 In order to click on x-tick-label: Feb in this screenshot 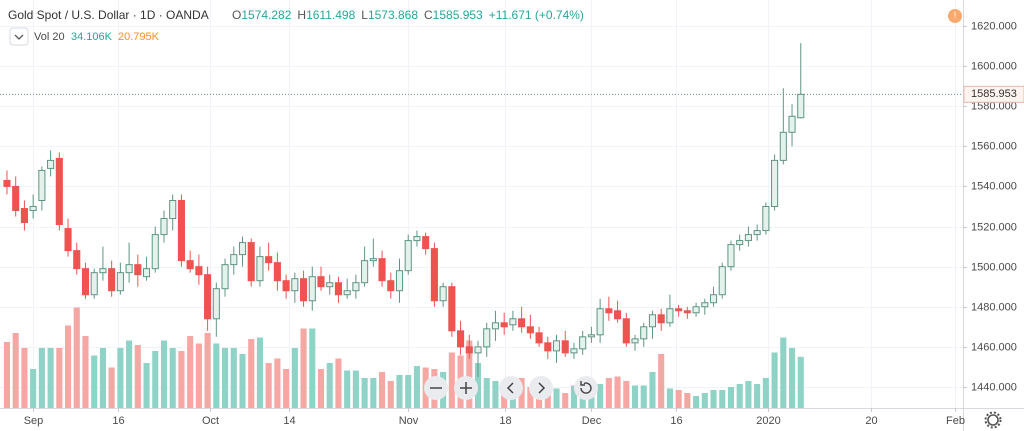, I will do `click(955, 421)`.